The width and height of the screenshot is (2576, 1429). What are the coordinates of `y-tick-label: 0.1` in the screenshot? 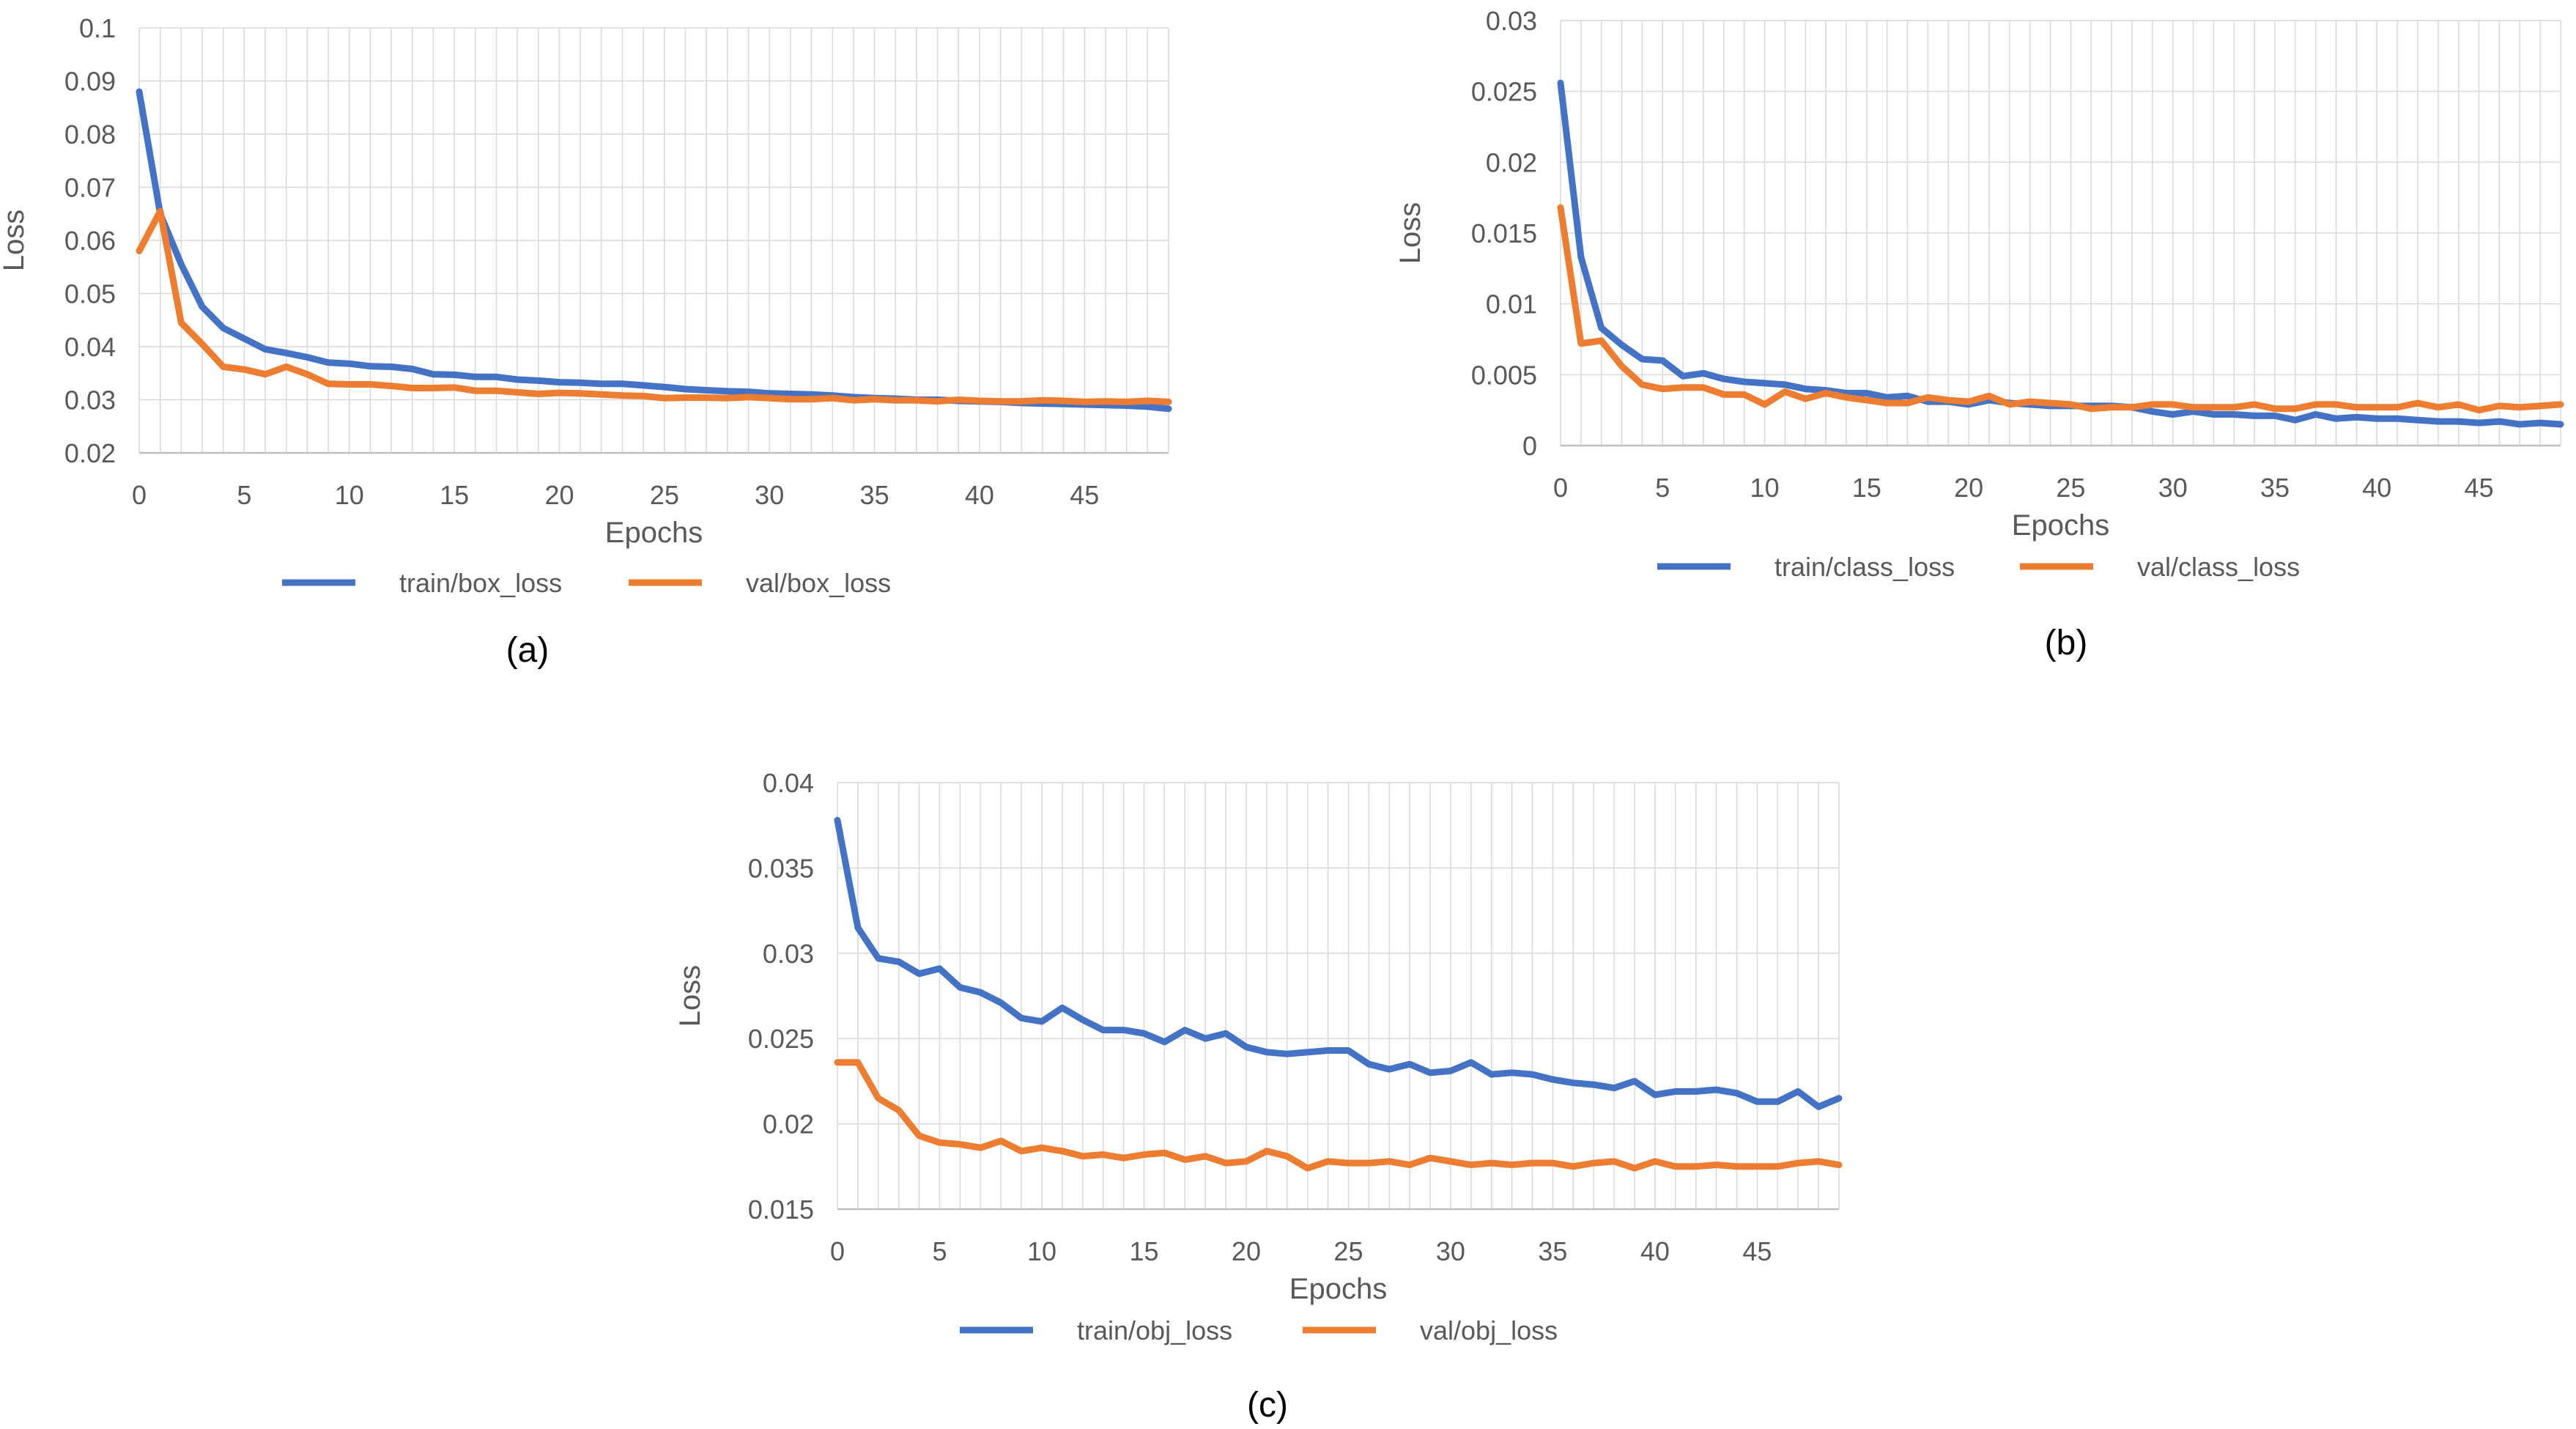 It's located at (97, 28).